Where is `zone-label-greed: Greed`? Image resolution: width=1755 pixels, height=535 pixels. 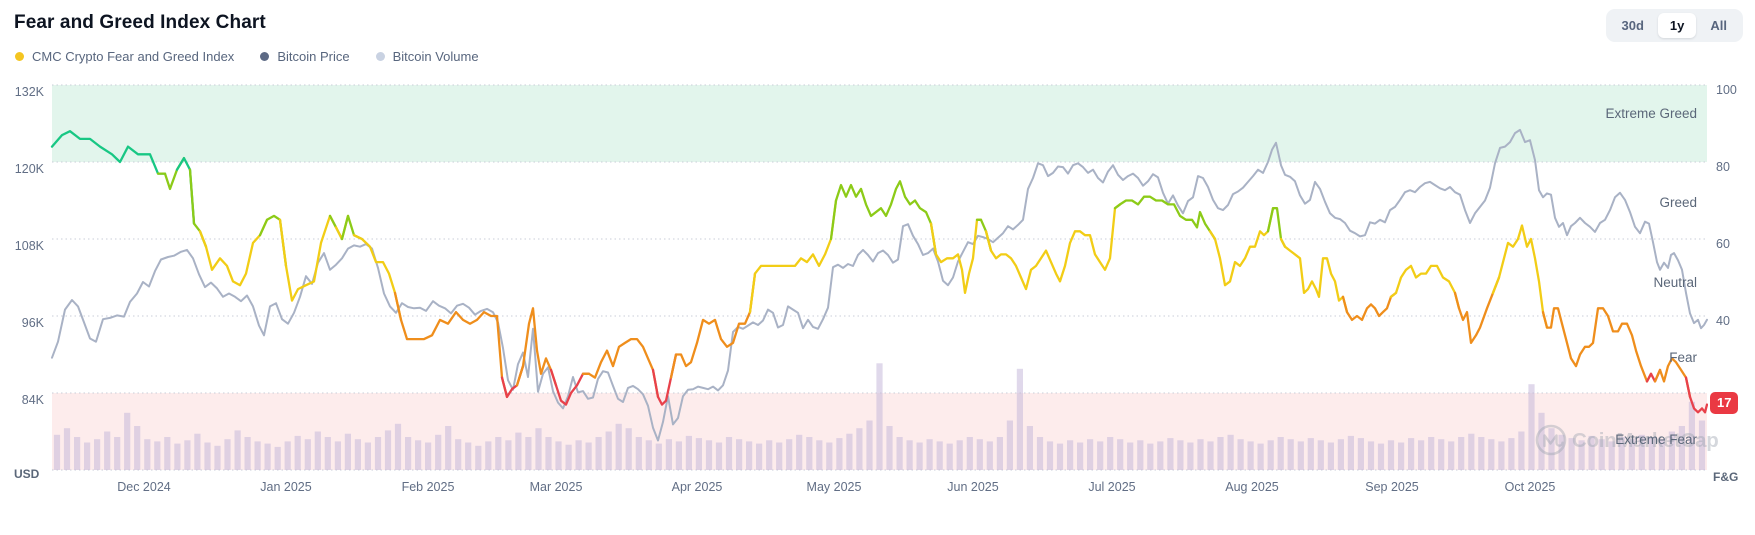 zone-label-greed: Greed is located at coordinates (1678, 202).